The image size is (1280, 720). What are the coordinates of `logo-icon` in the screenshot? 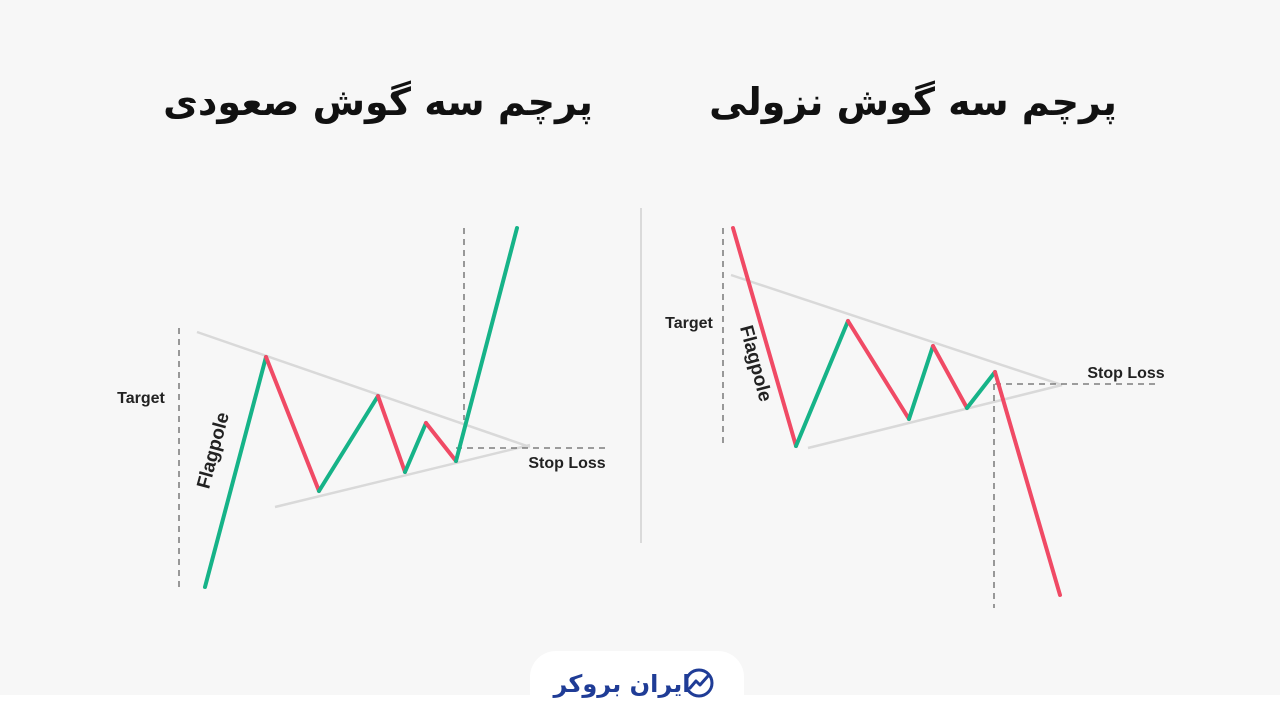 It's located at (699, 683).